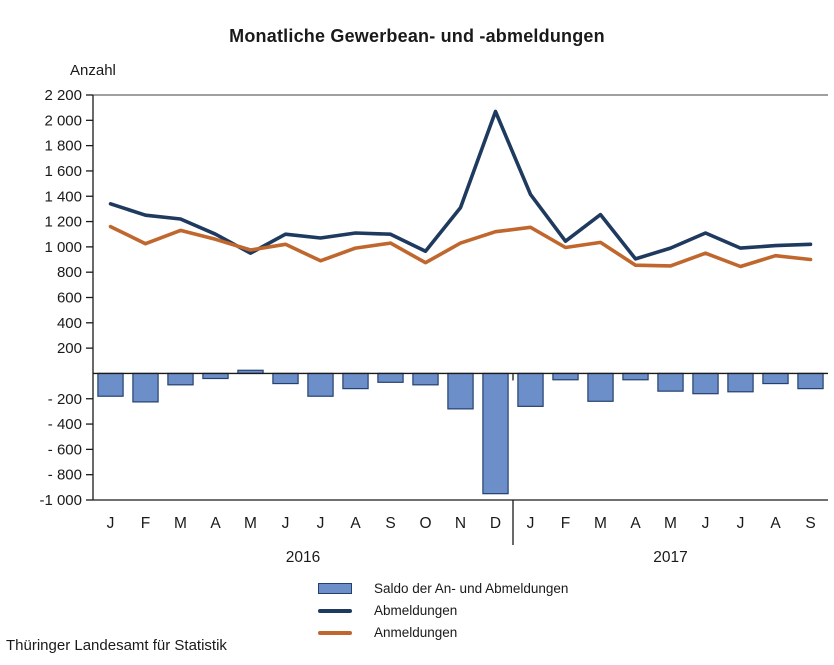 This screenshot has width=834, height=665. I want to click on legend-item-anmeldungen: Anmeldungen, so click(443, 632).